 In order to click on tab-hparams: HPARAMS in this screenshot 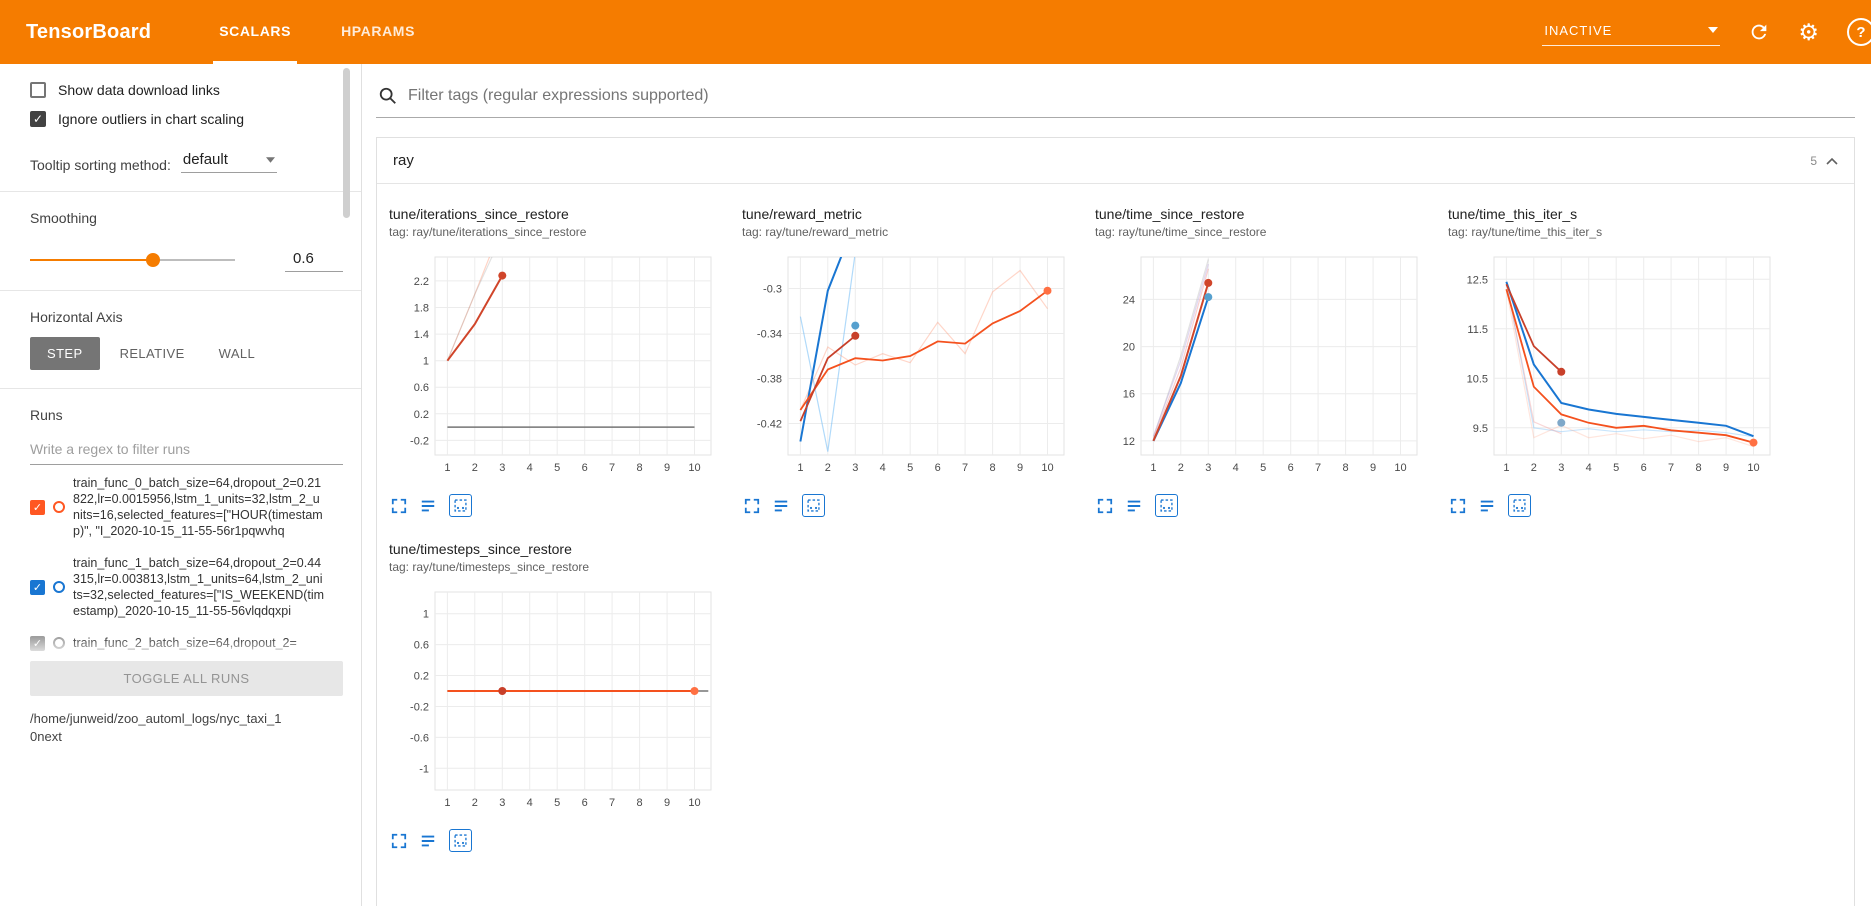, I will do `click(378, 30)`.